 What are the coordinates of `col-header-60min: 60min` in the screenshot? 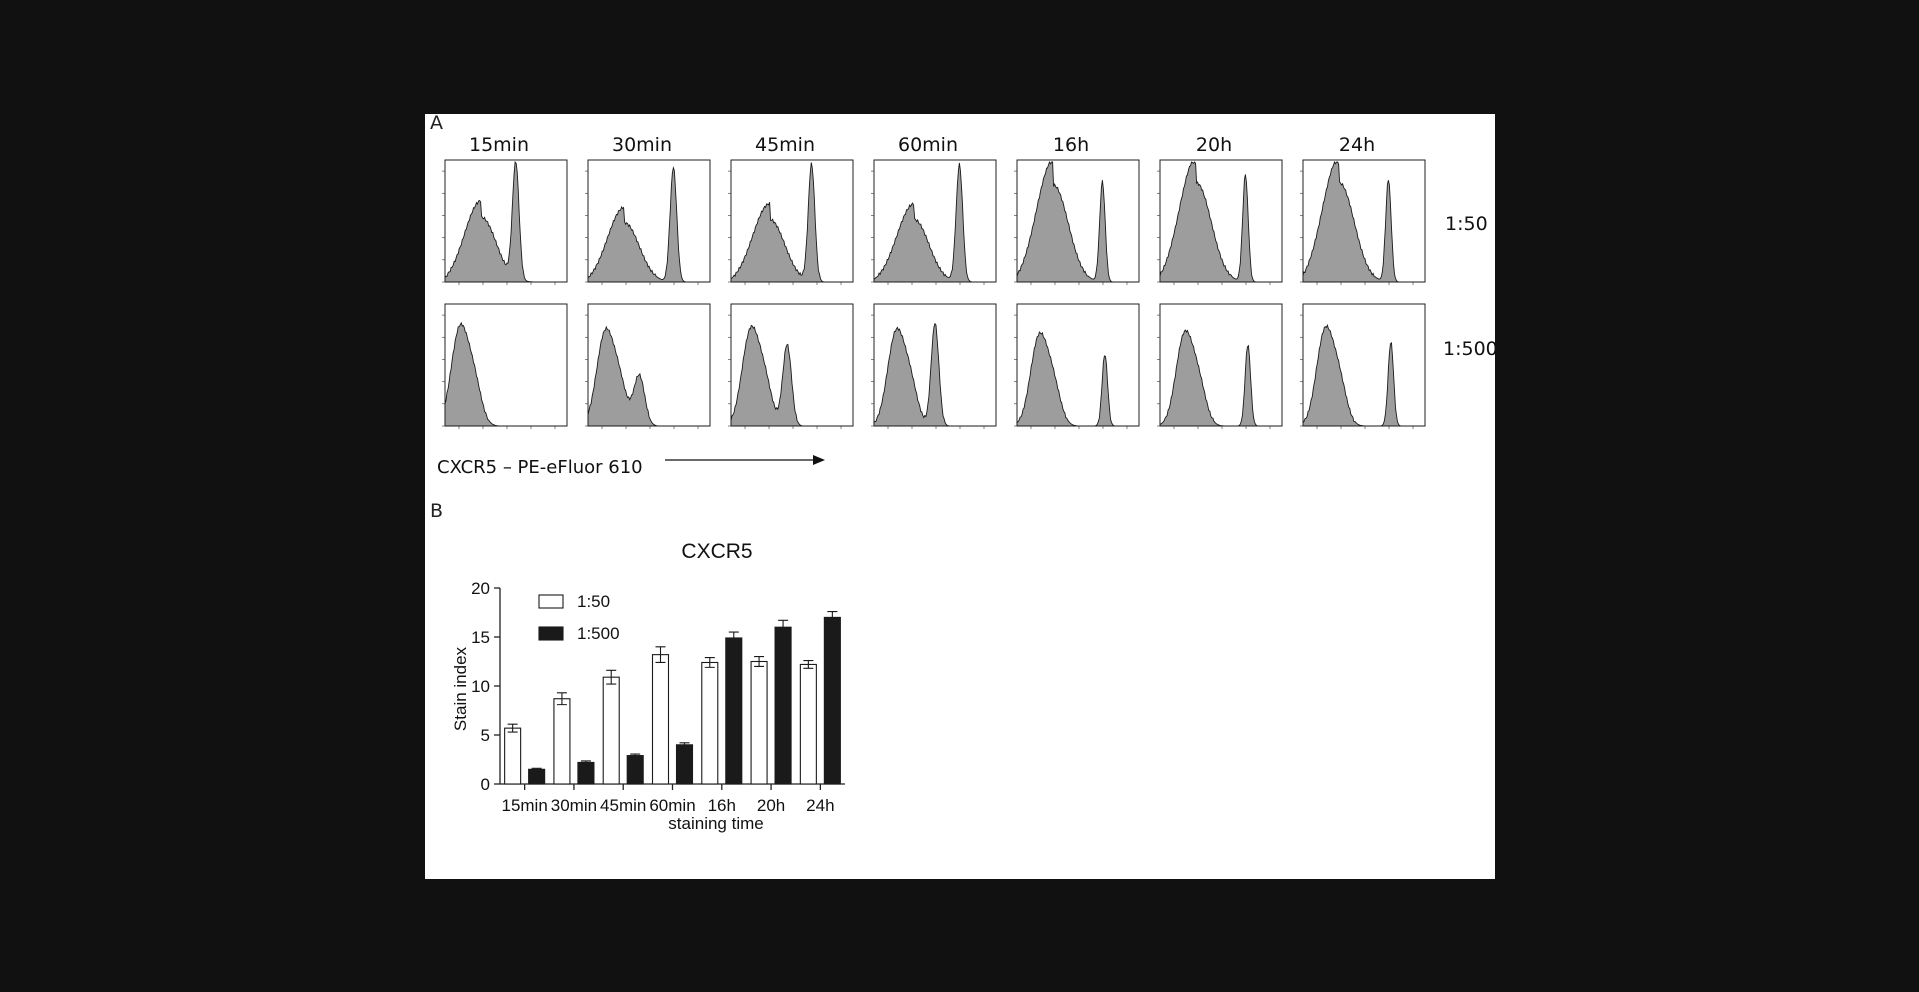 It's located at (927, 145).